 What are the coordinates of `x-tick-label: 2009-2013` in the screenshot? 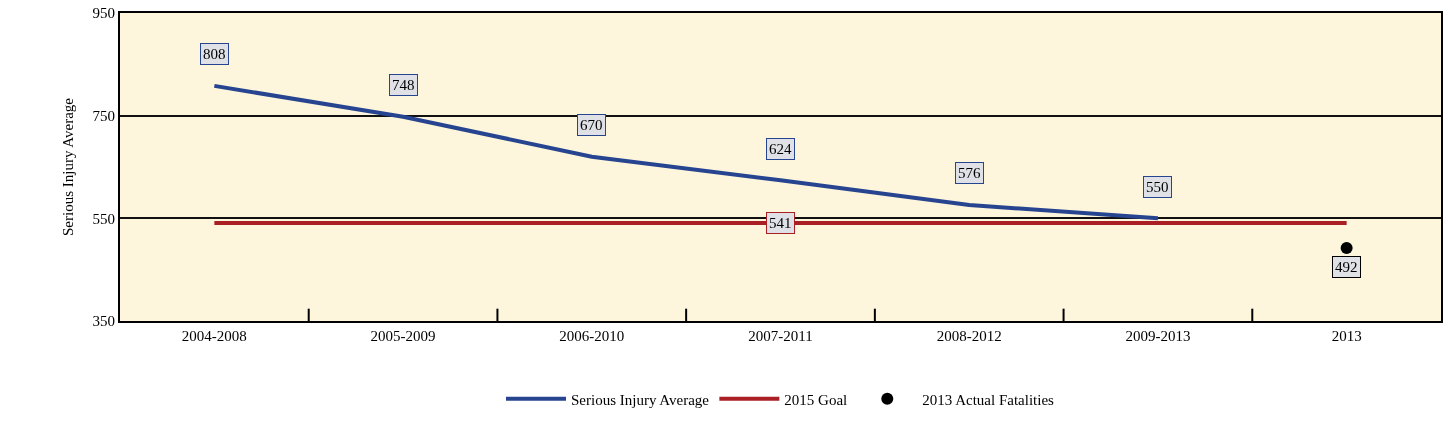 It's located at (1158, 336).